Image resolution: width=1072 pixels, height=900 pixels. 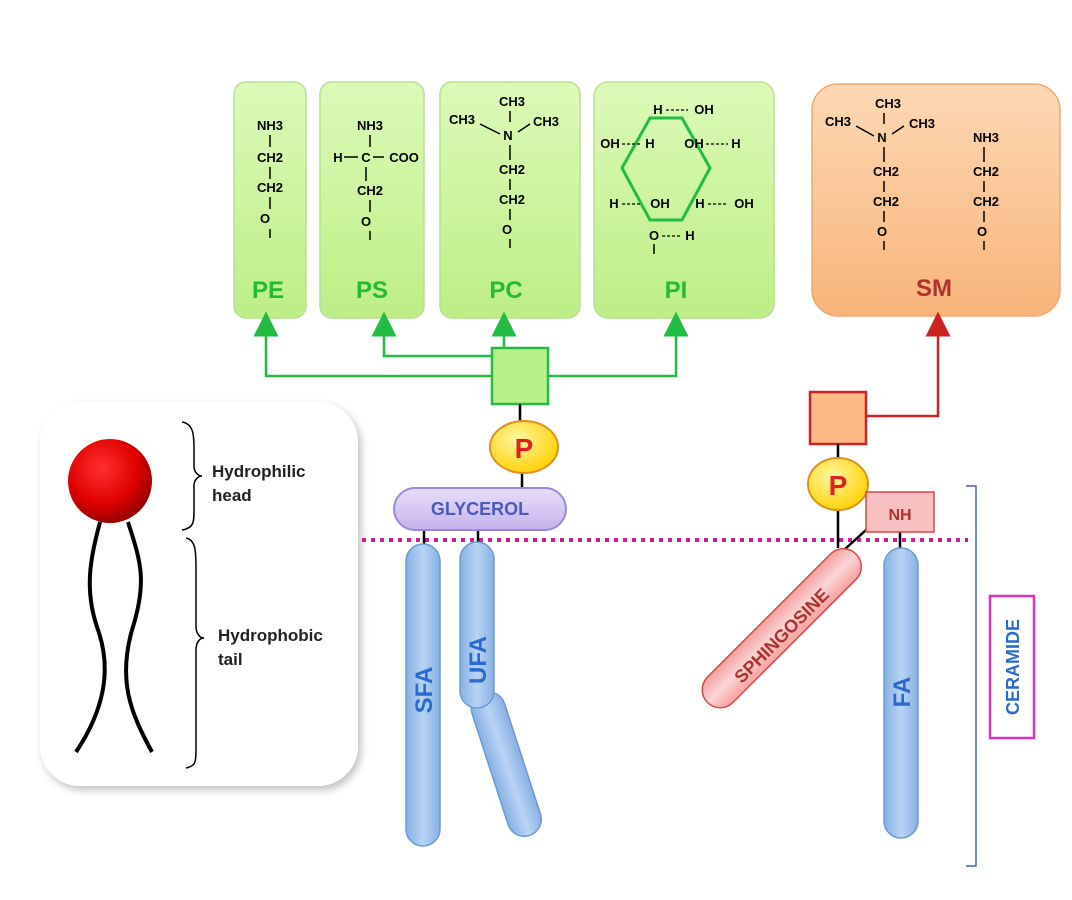 I want to click on pi-inositol-ring, so click(x=666, y=169).